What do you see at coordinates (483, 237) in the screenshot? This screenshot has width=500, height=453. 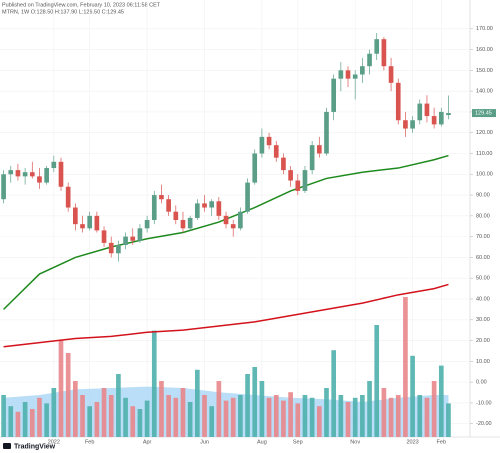 I see `y-tick-label: 70.00` at bounding box center [483, 237].